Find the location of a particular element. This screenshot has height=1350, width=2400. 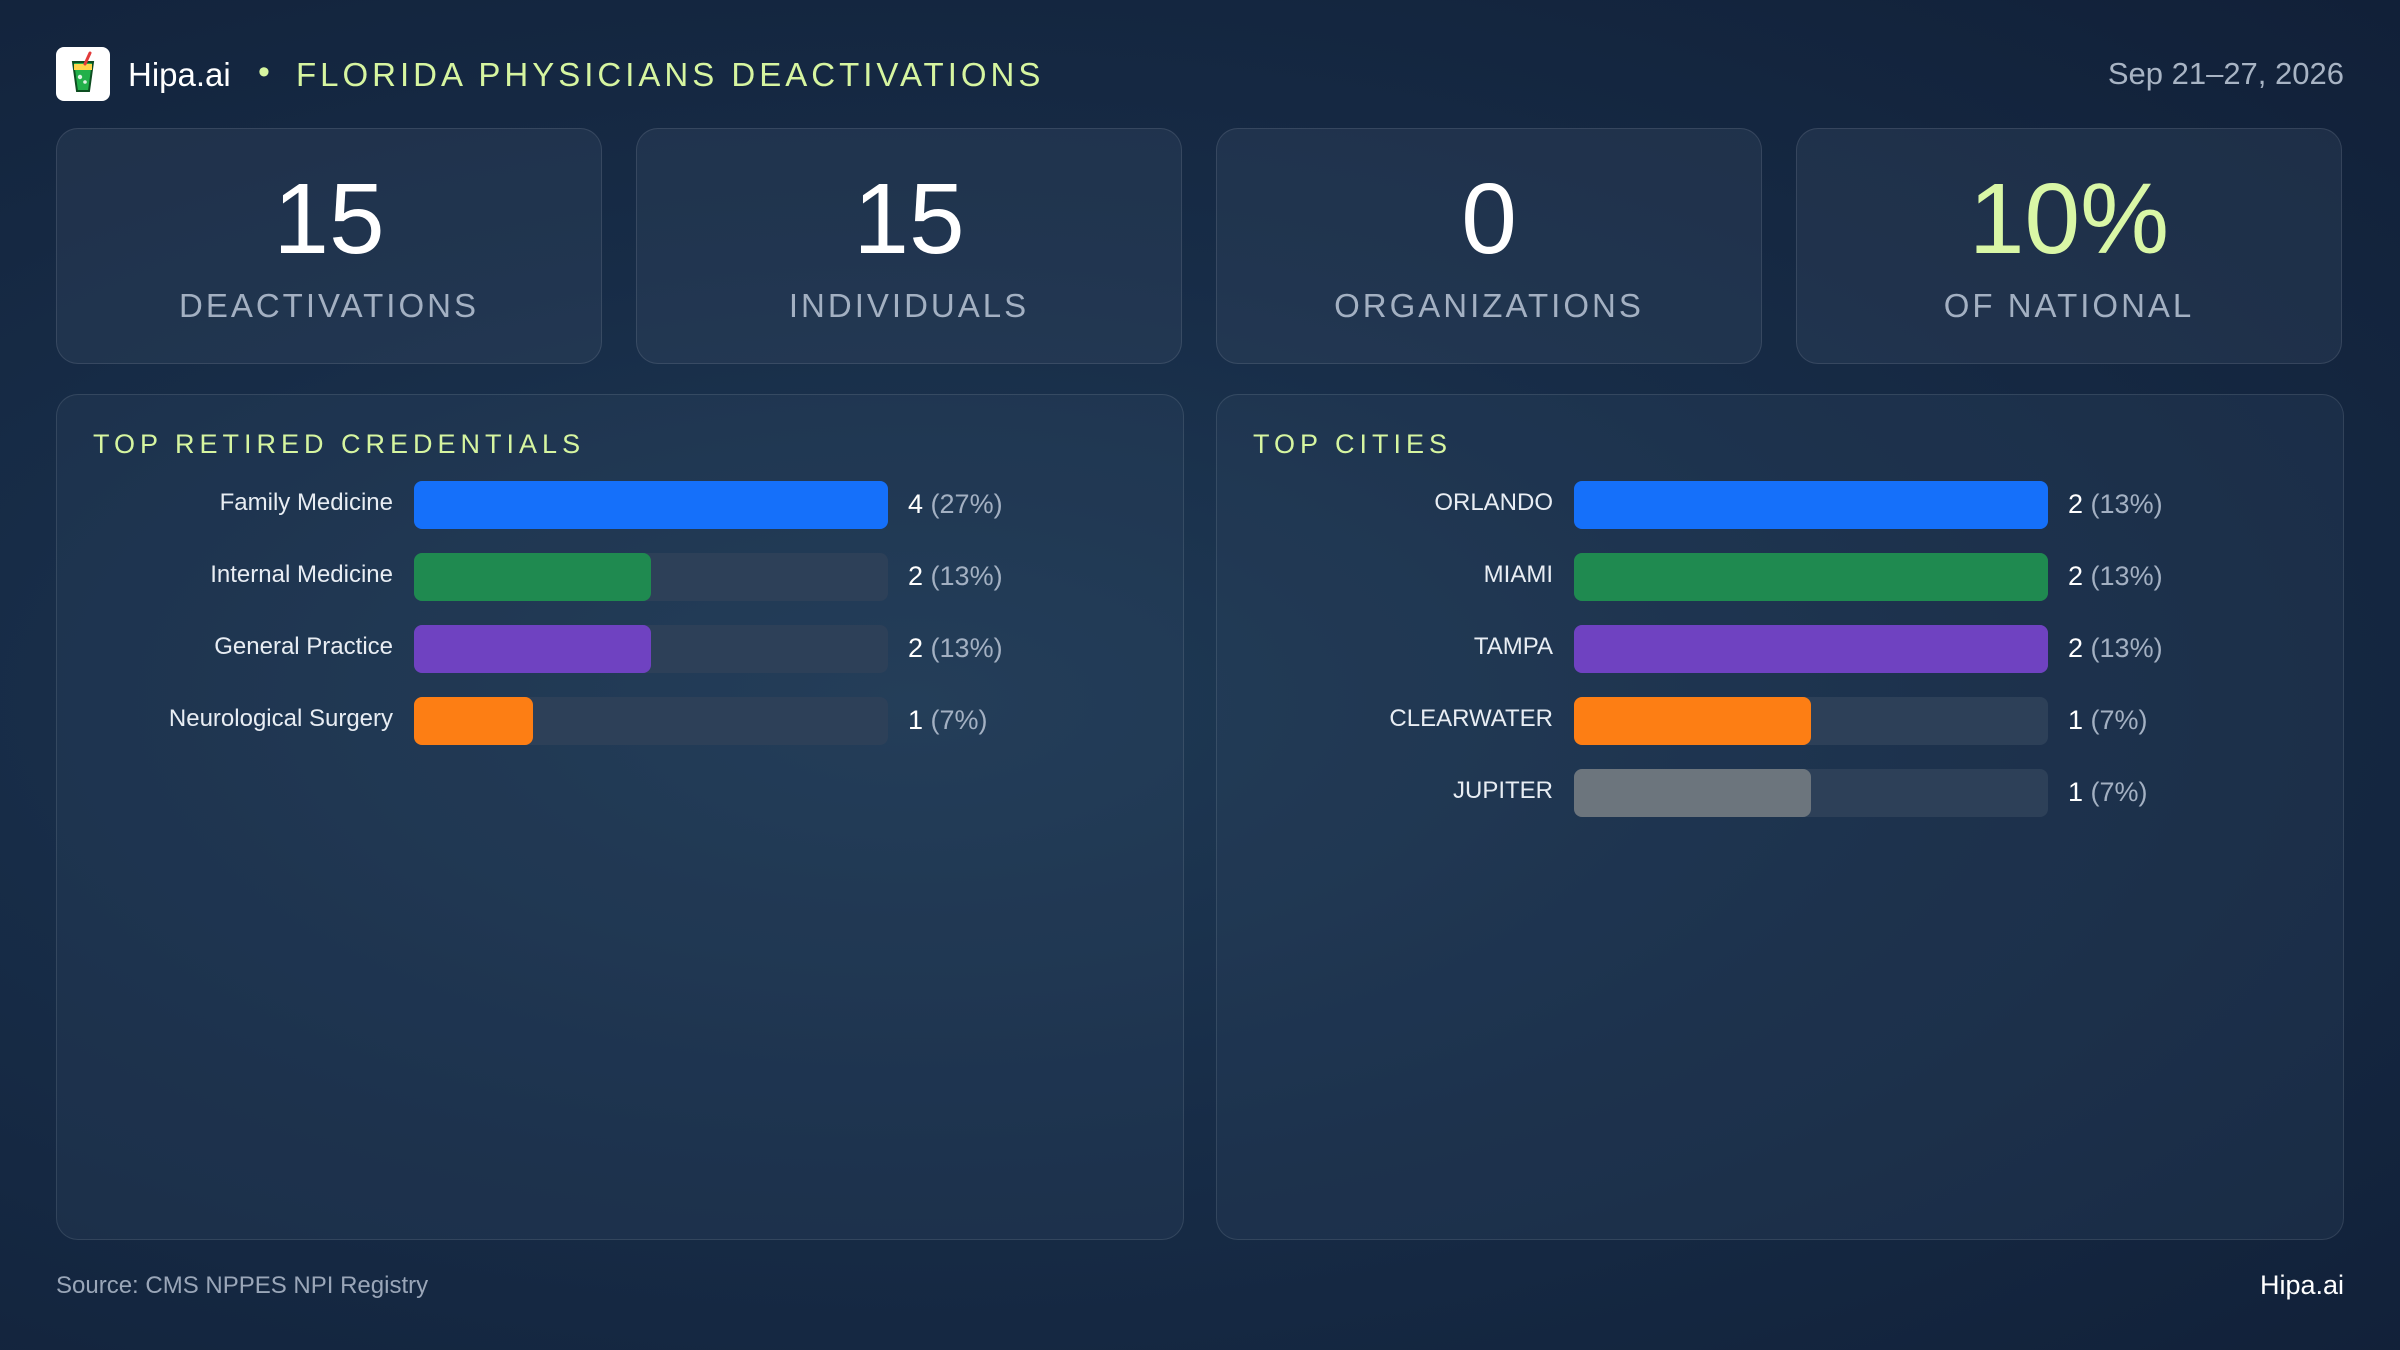

bar-label: JUPITER is located at coordinates (1502, 790).